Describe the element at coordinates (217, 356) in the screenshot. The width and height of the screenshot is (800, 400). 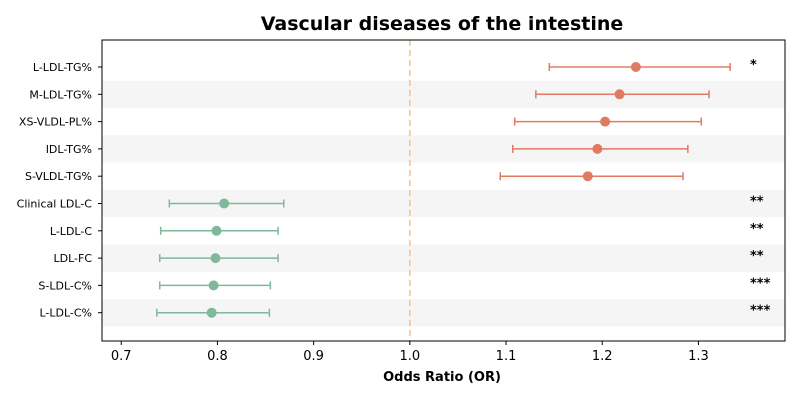
I see `x-tick-label: 0.8` at that location.